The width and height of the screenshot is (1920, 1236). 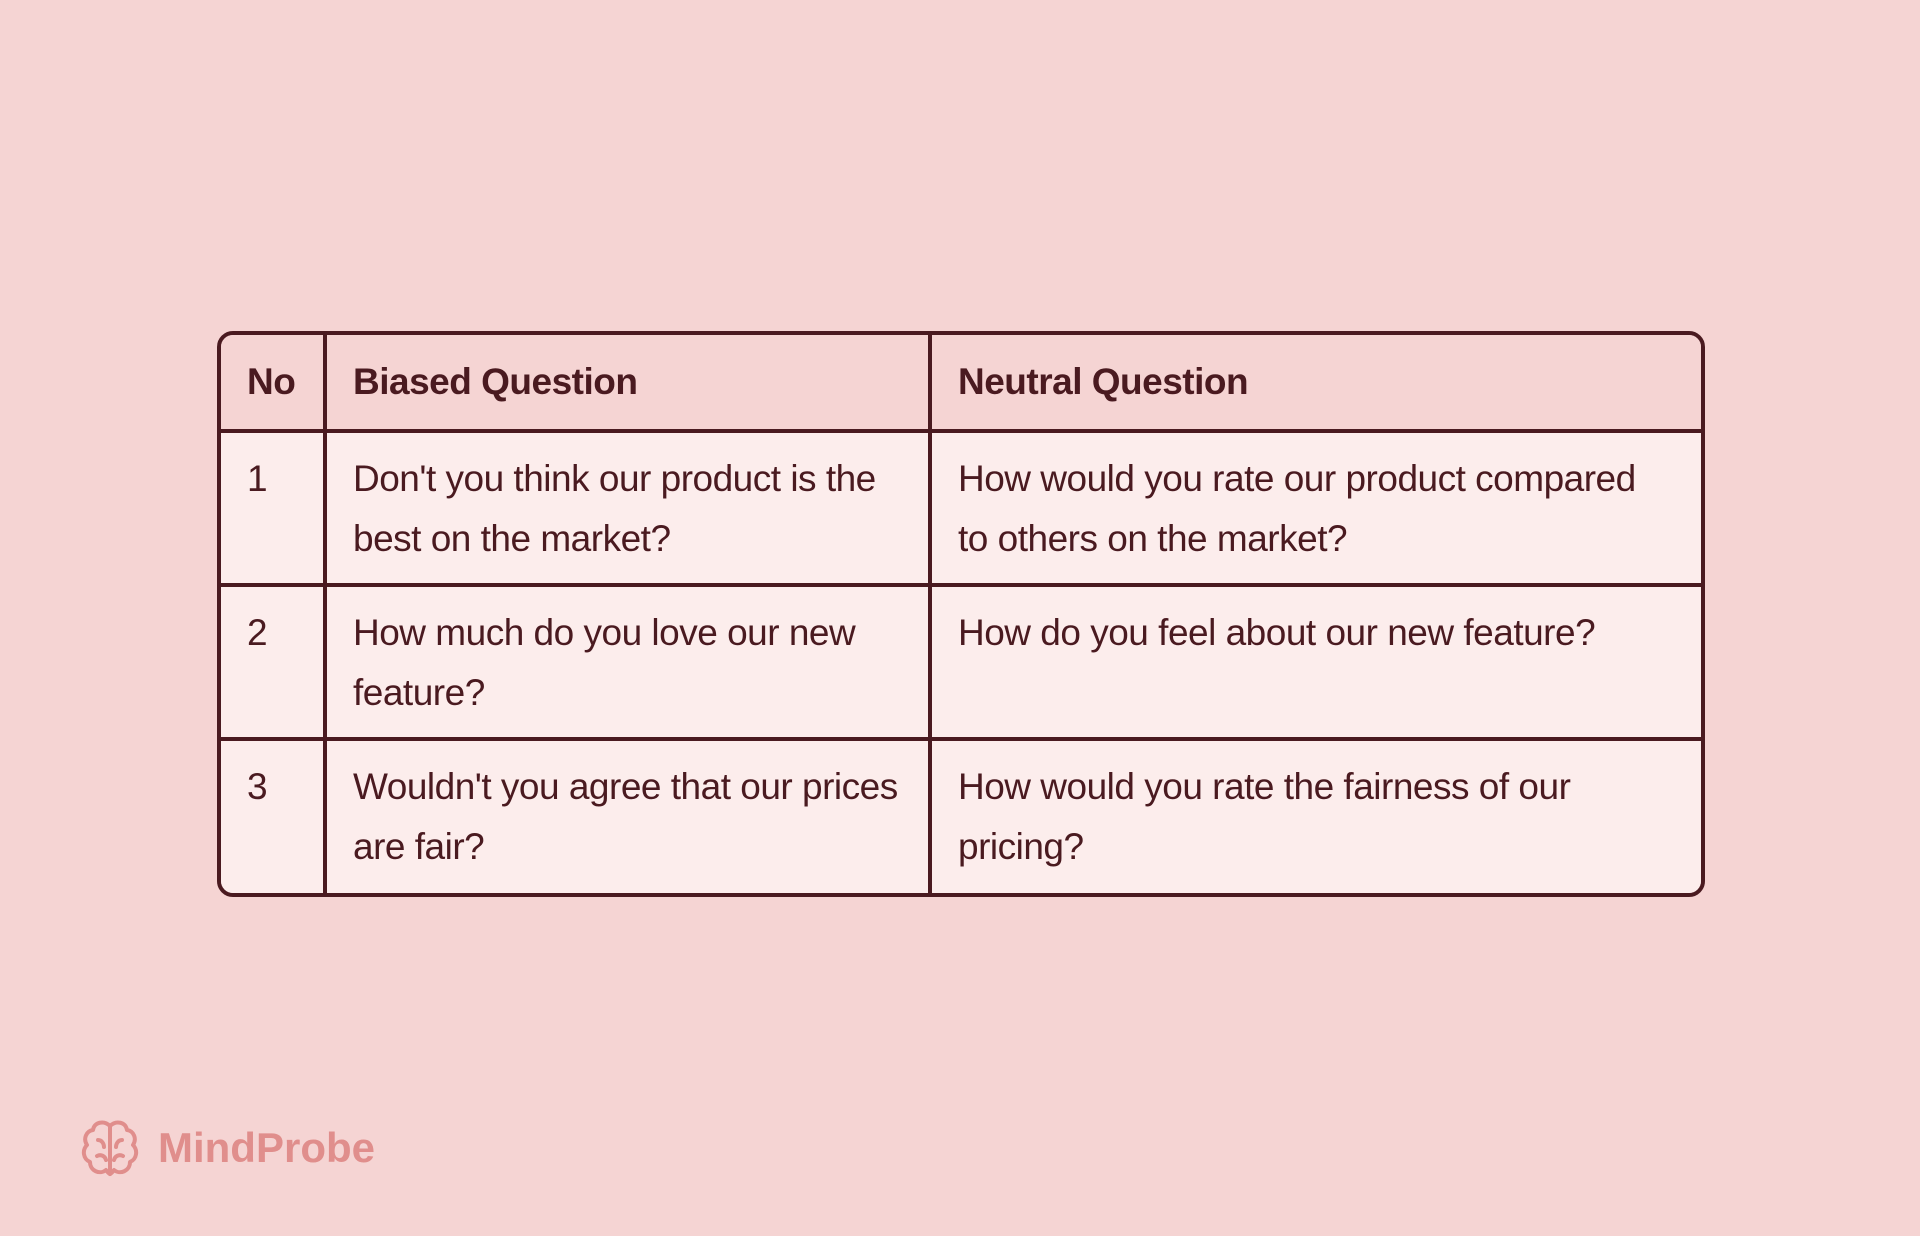 What do you see at coordinates (627, 662) in the screenshot?
I see `table-cell: How much do you love our new feature?` at bounding box center [627, 662].